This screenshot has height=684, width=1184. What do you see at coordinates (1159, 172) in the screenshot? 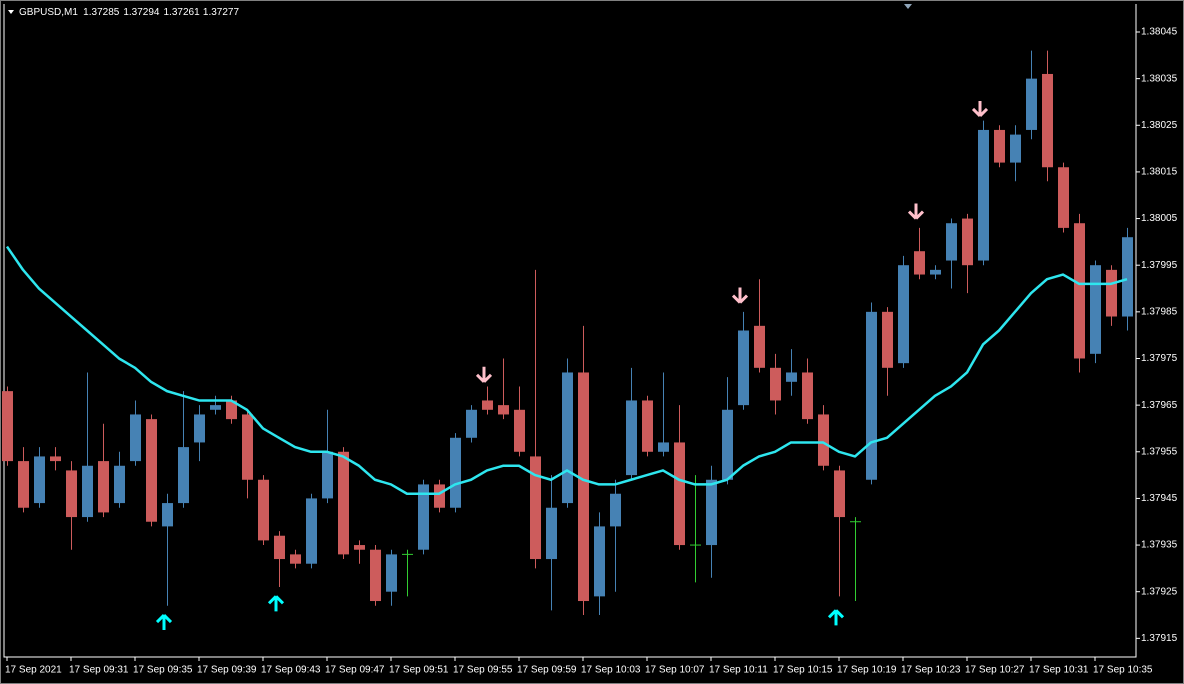
I see `y-tick-label: 1.38015` at bounding box center [1159, 172].